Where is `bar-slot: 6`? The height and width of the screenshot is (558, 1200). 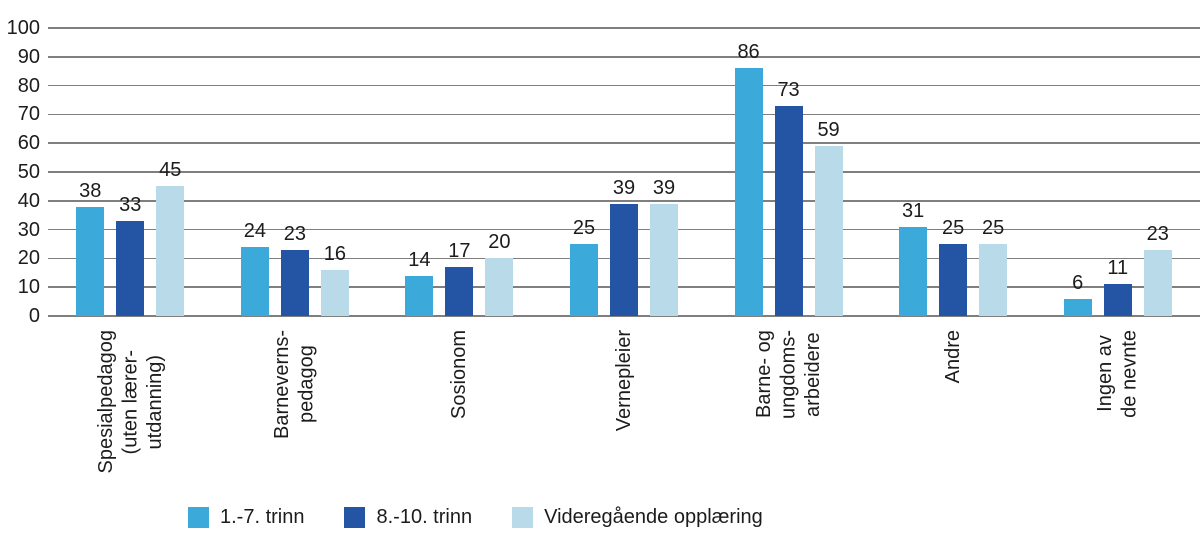
bar-slot: 6 is located at coordinates (1077, 172).